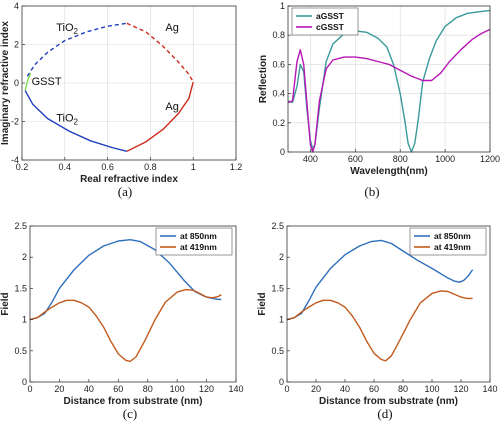  I want to click on legend-entry: aGSST, so click(330, 16).